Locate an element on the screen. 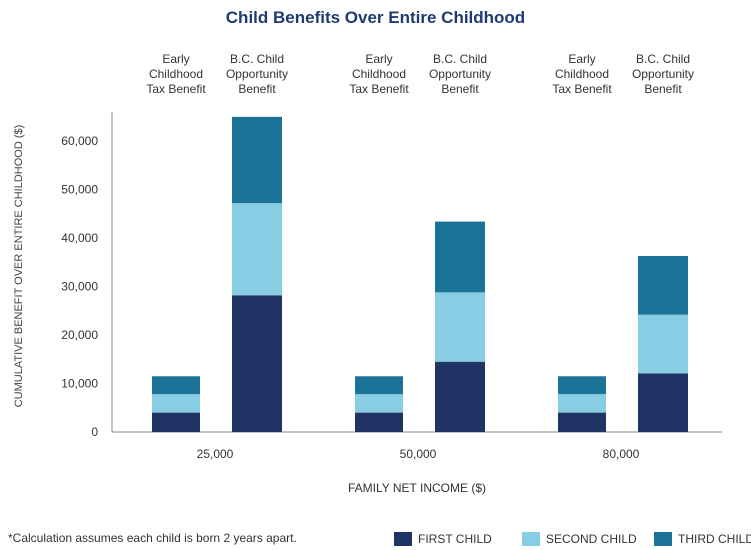  y-tick-label: 10,000 is located at coordinates (79, 384).